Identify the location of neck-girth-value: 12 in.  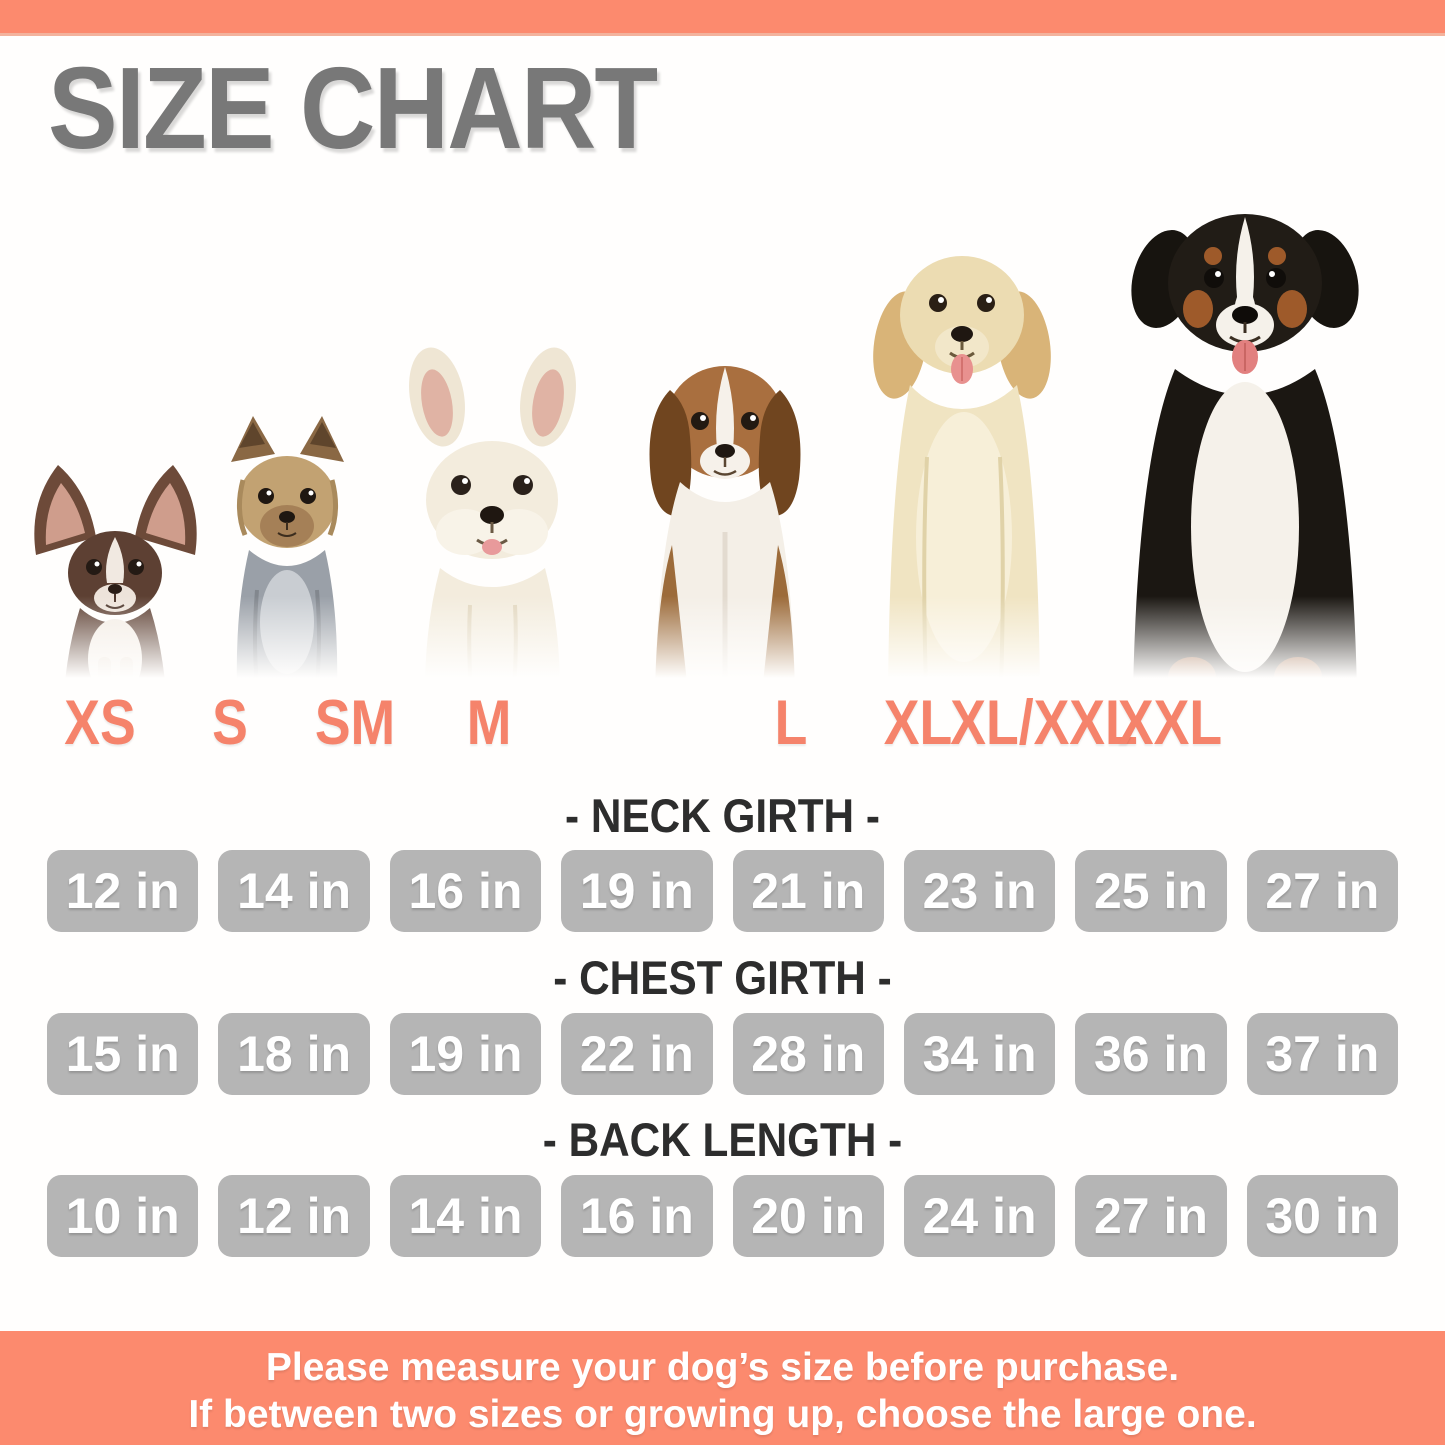
(123, 891).